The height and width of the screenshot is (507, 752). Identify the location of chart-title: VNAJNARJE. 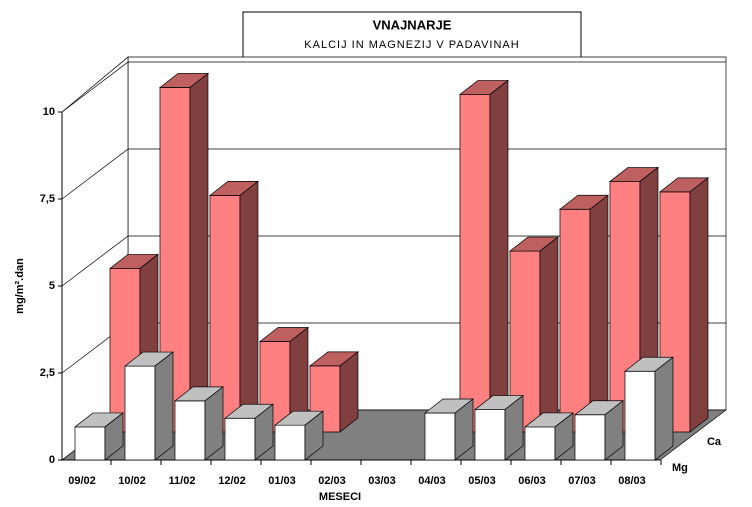
(412, 24).